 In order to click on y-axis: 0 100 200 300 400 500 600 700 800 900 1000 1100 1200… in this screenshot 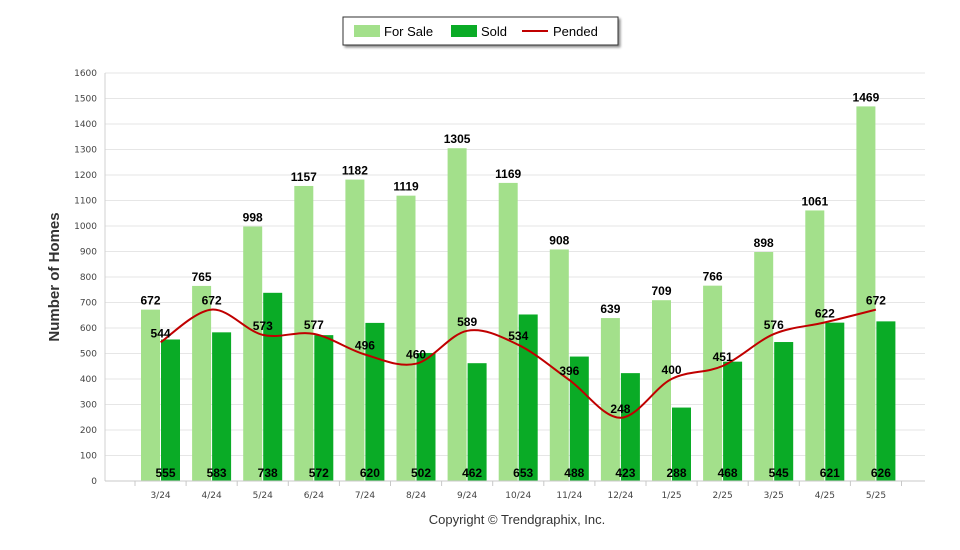, I will do `click(85, 278)`.